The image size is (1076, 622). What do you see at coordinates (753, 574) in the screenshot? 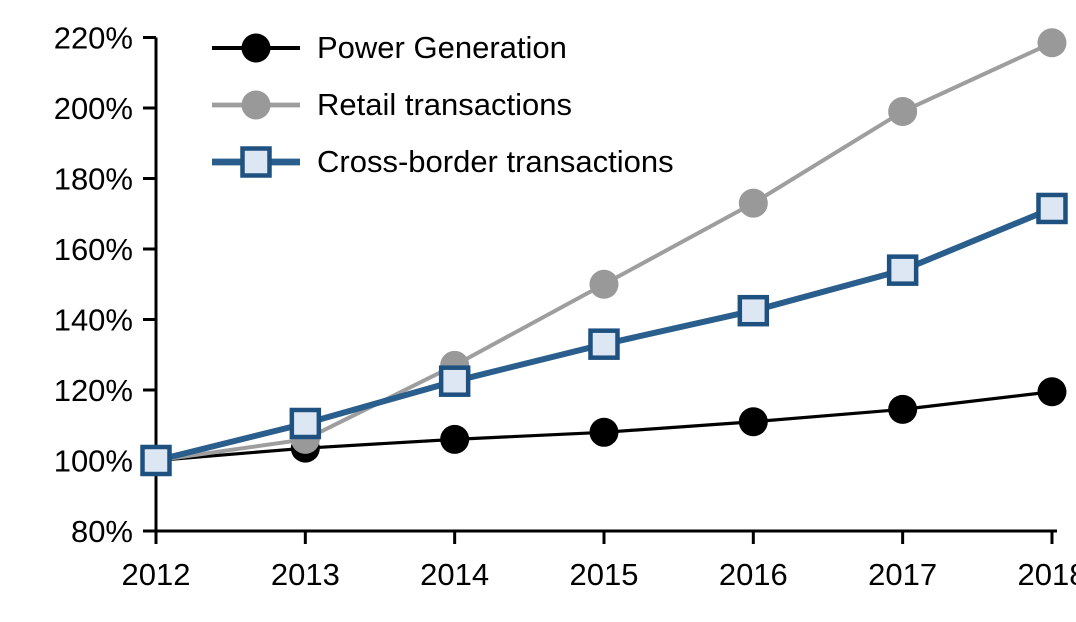
I see `x-tick-label: 2016` at bounding box center [753, 574].